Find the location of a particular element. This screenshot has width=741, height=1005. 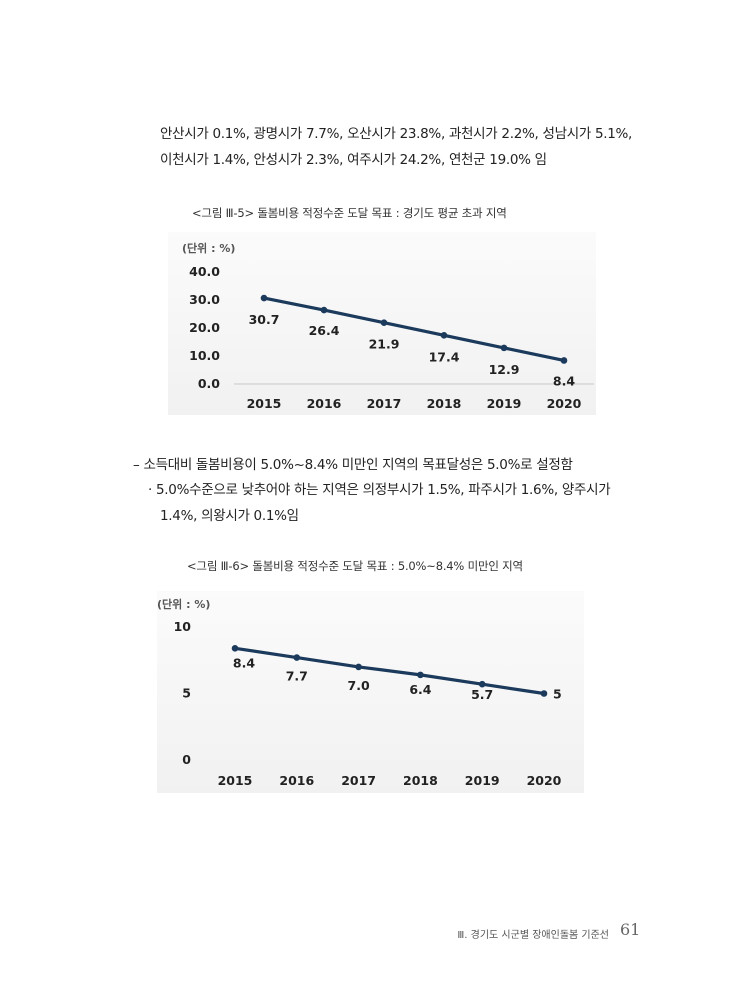

chart2-data-label: 5 is located at coordinates (557, 694).